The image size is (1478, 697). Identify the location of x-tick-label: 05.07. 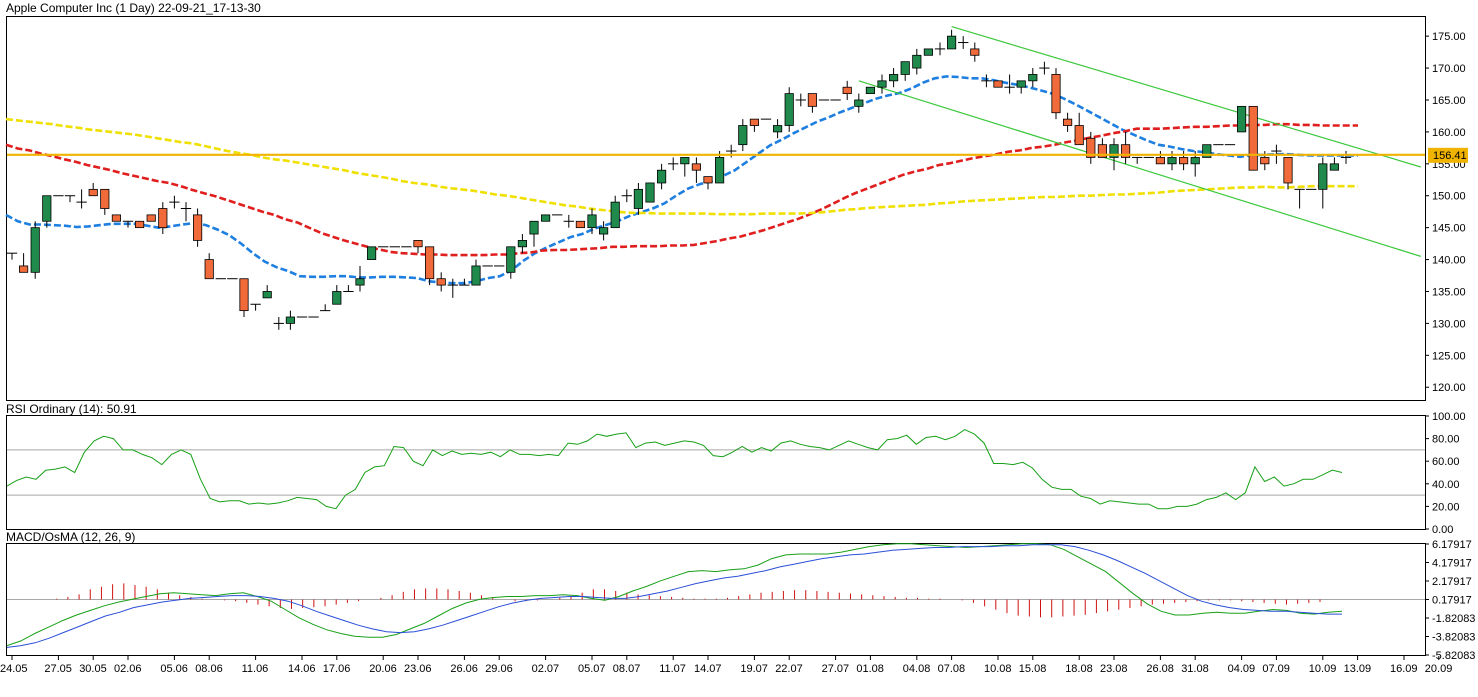
(592, 669).